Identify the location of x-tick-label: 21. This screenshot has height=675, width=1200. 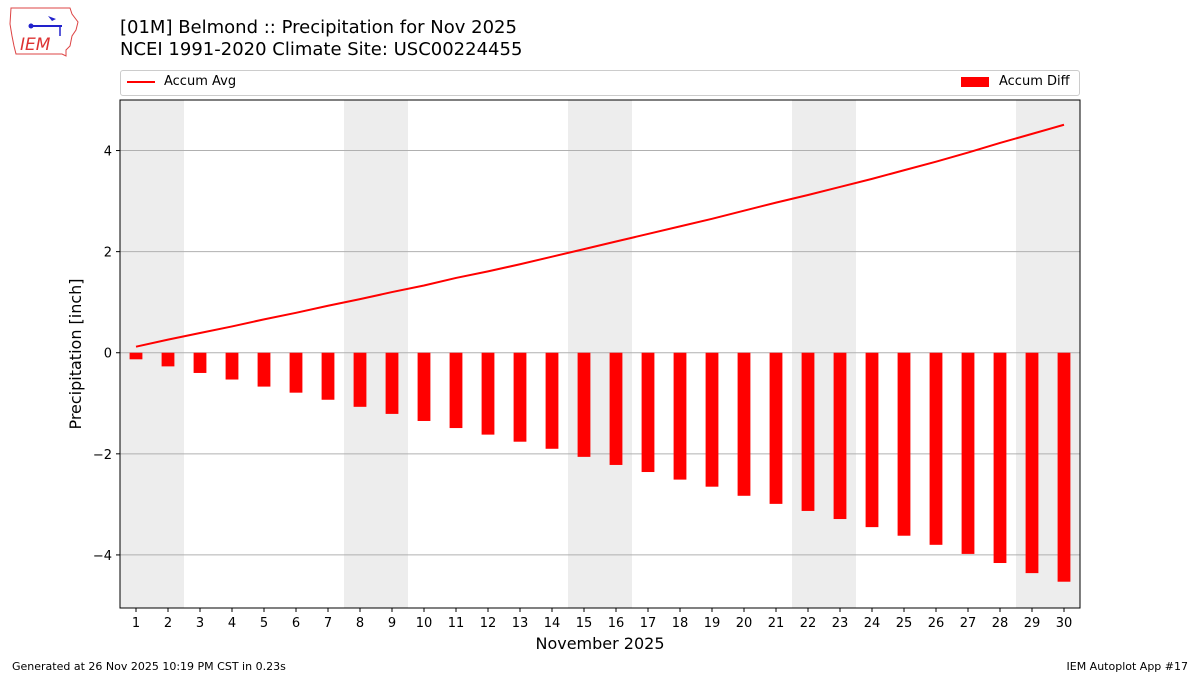
(776, 623).